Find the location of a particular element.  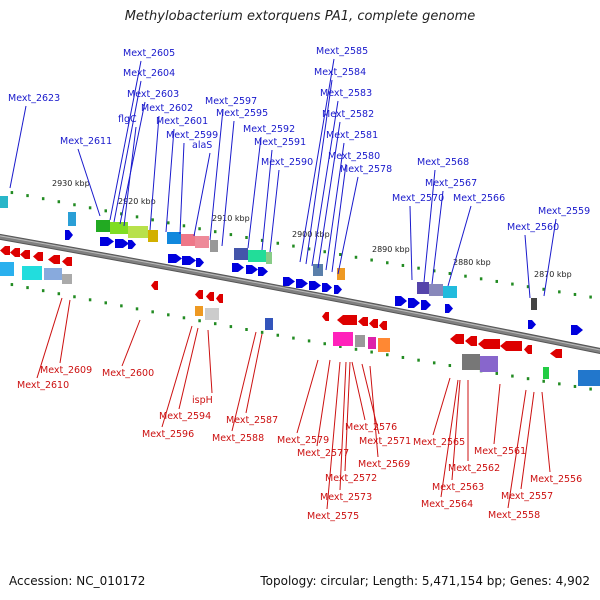

forward-gene-label: flgC is located at coordinates (127, 119).